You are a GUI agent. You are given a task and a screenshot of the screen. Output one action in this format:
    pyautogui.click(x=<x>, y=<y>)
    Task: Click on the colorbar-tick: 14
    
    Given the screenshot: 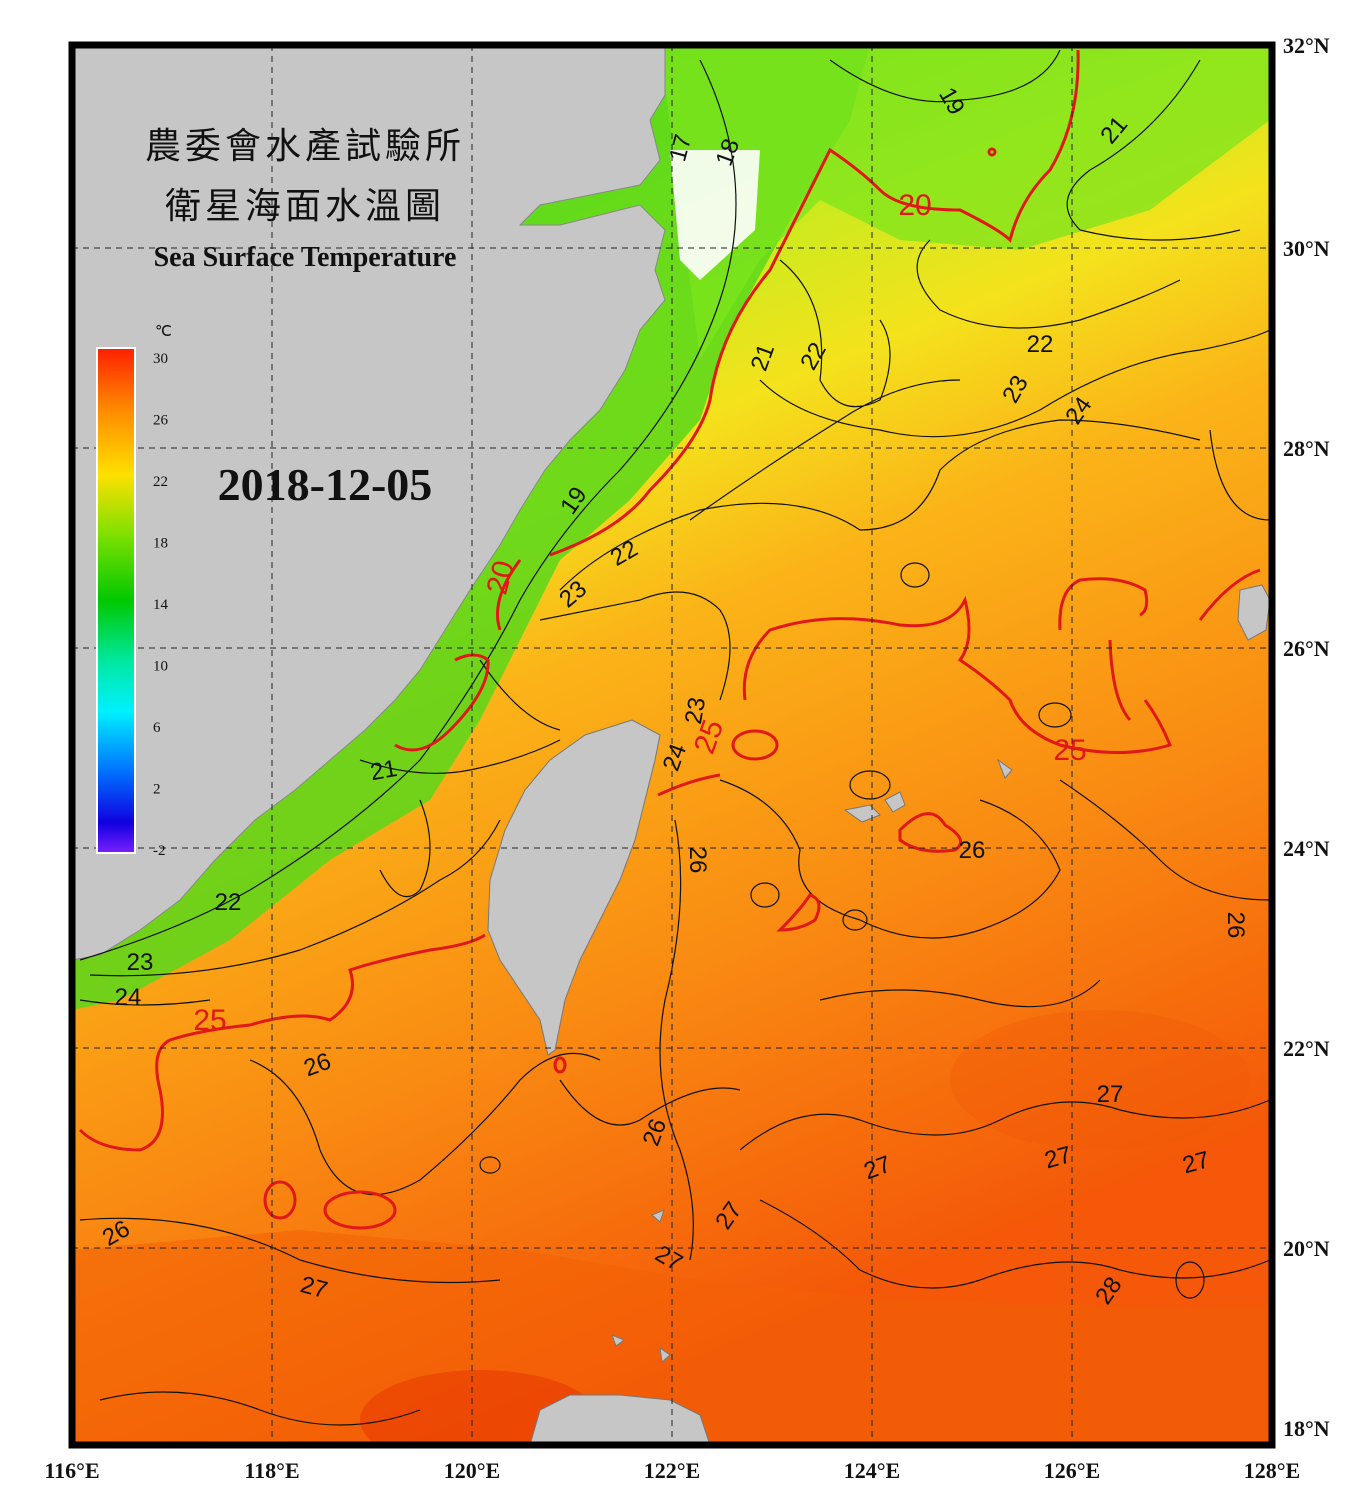 What is the action you would take?
    pyautogui.click(x=161, y=605)
    